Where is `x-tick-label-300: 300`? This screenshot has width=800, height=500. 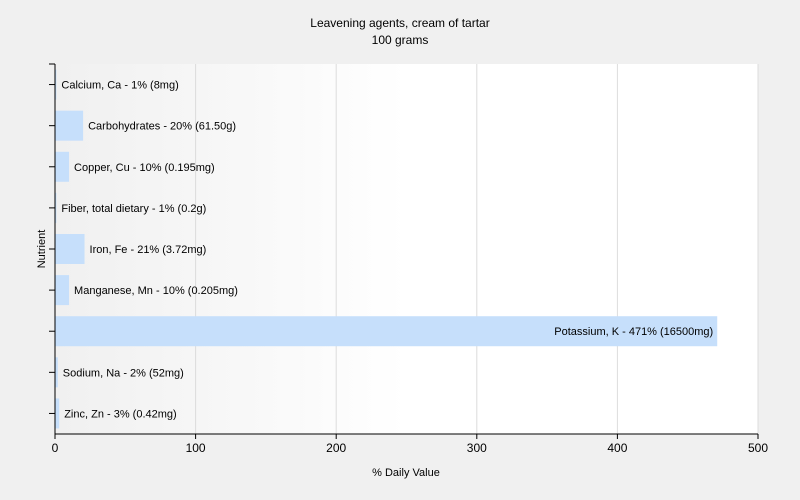
x-tick-label-300: 300 is located at coordinates (477, 448).